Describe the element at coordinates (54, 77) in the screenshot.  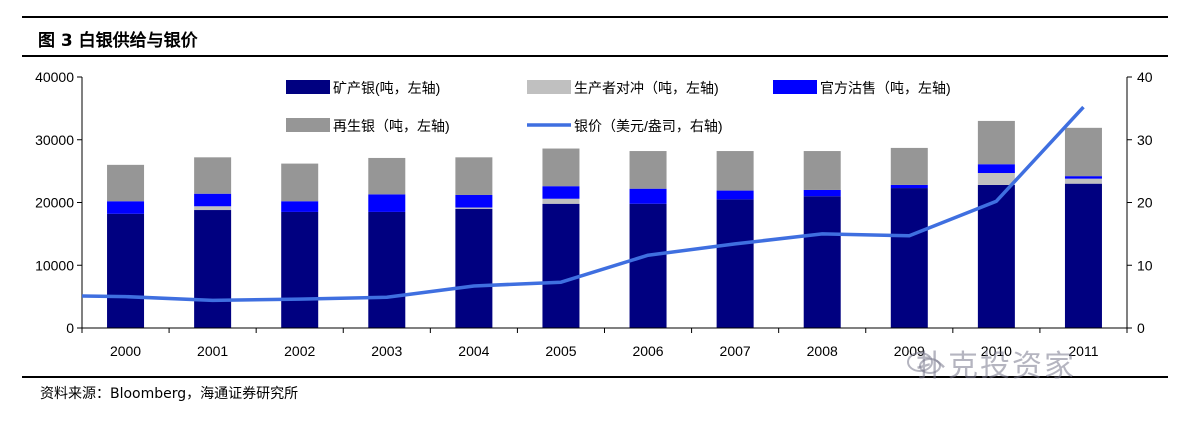
I see `left-tick-label: 40000` at that location.